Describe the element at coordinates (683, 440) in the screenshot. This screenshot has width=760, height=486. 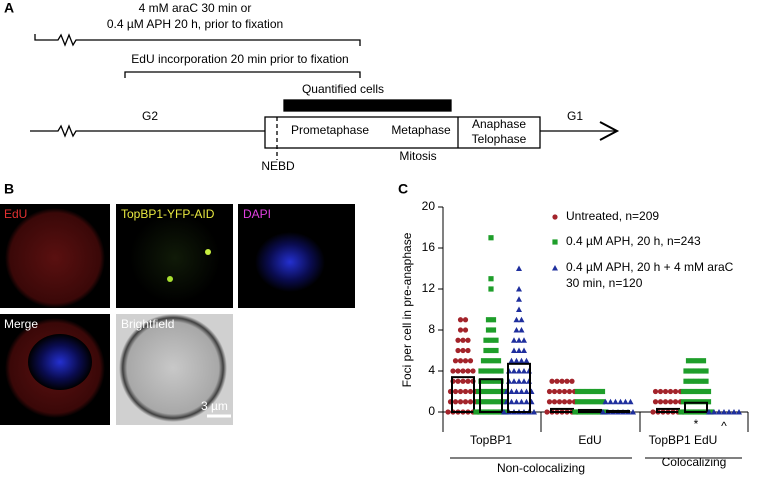
I see `x-tick-label: TopBP1 EdU` at that location.